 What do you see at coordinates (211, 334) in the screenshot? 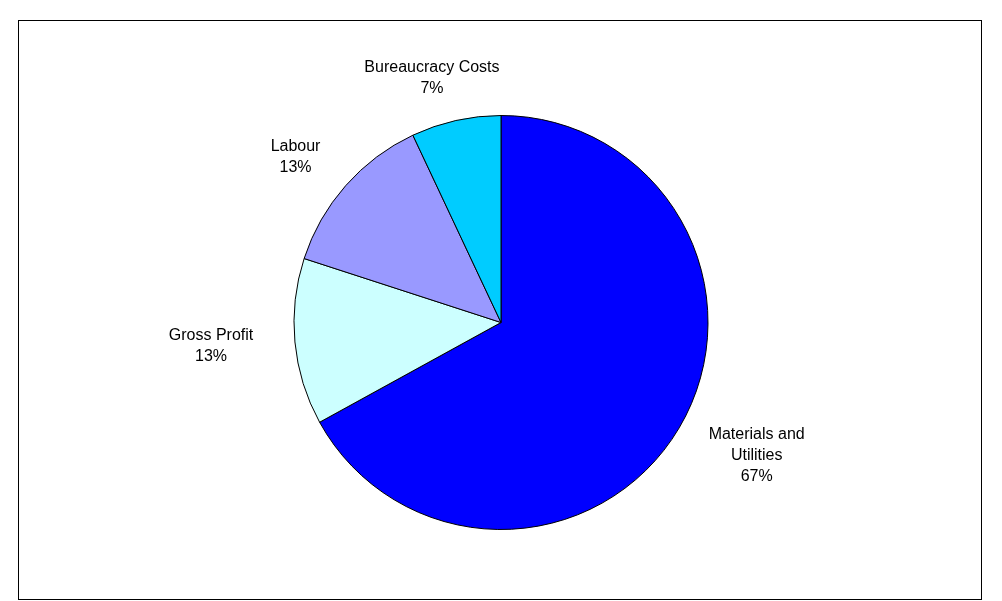
I see `slice-label: Gross Profit` at bounding box center [211, 334].